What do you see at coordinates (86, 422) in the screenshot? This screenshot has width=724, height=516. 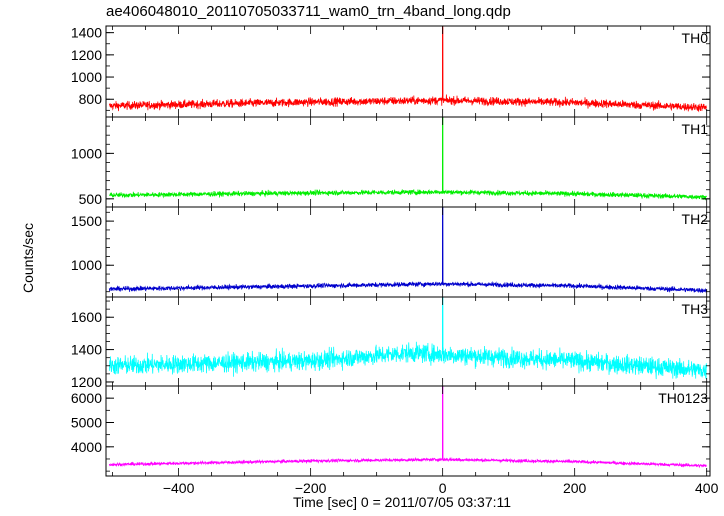 I see `y-tick-label: 5000` at bounding box center [86, 422].